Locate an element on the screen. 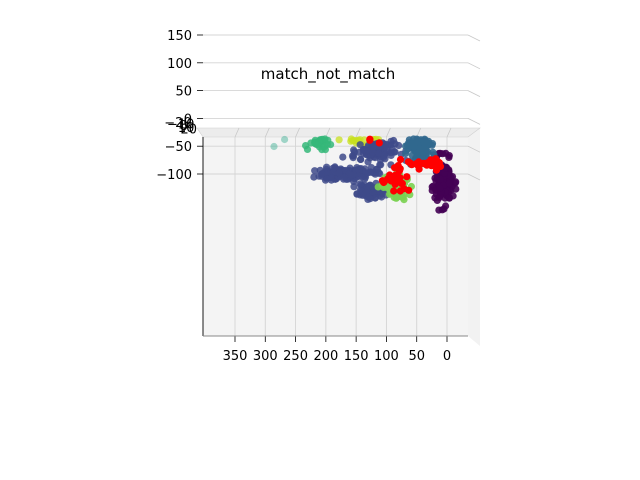 The image size is (640, 480). x-tick-label: 50 is located at coordinates (416, 356).